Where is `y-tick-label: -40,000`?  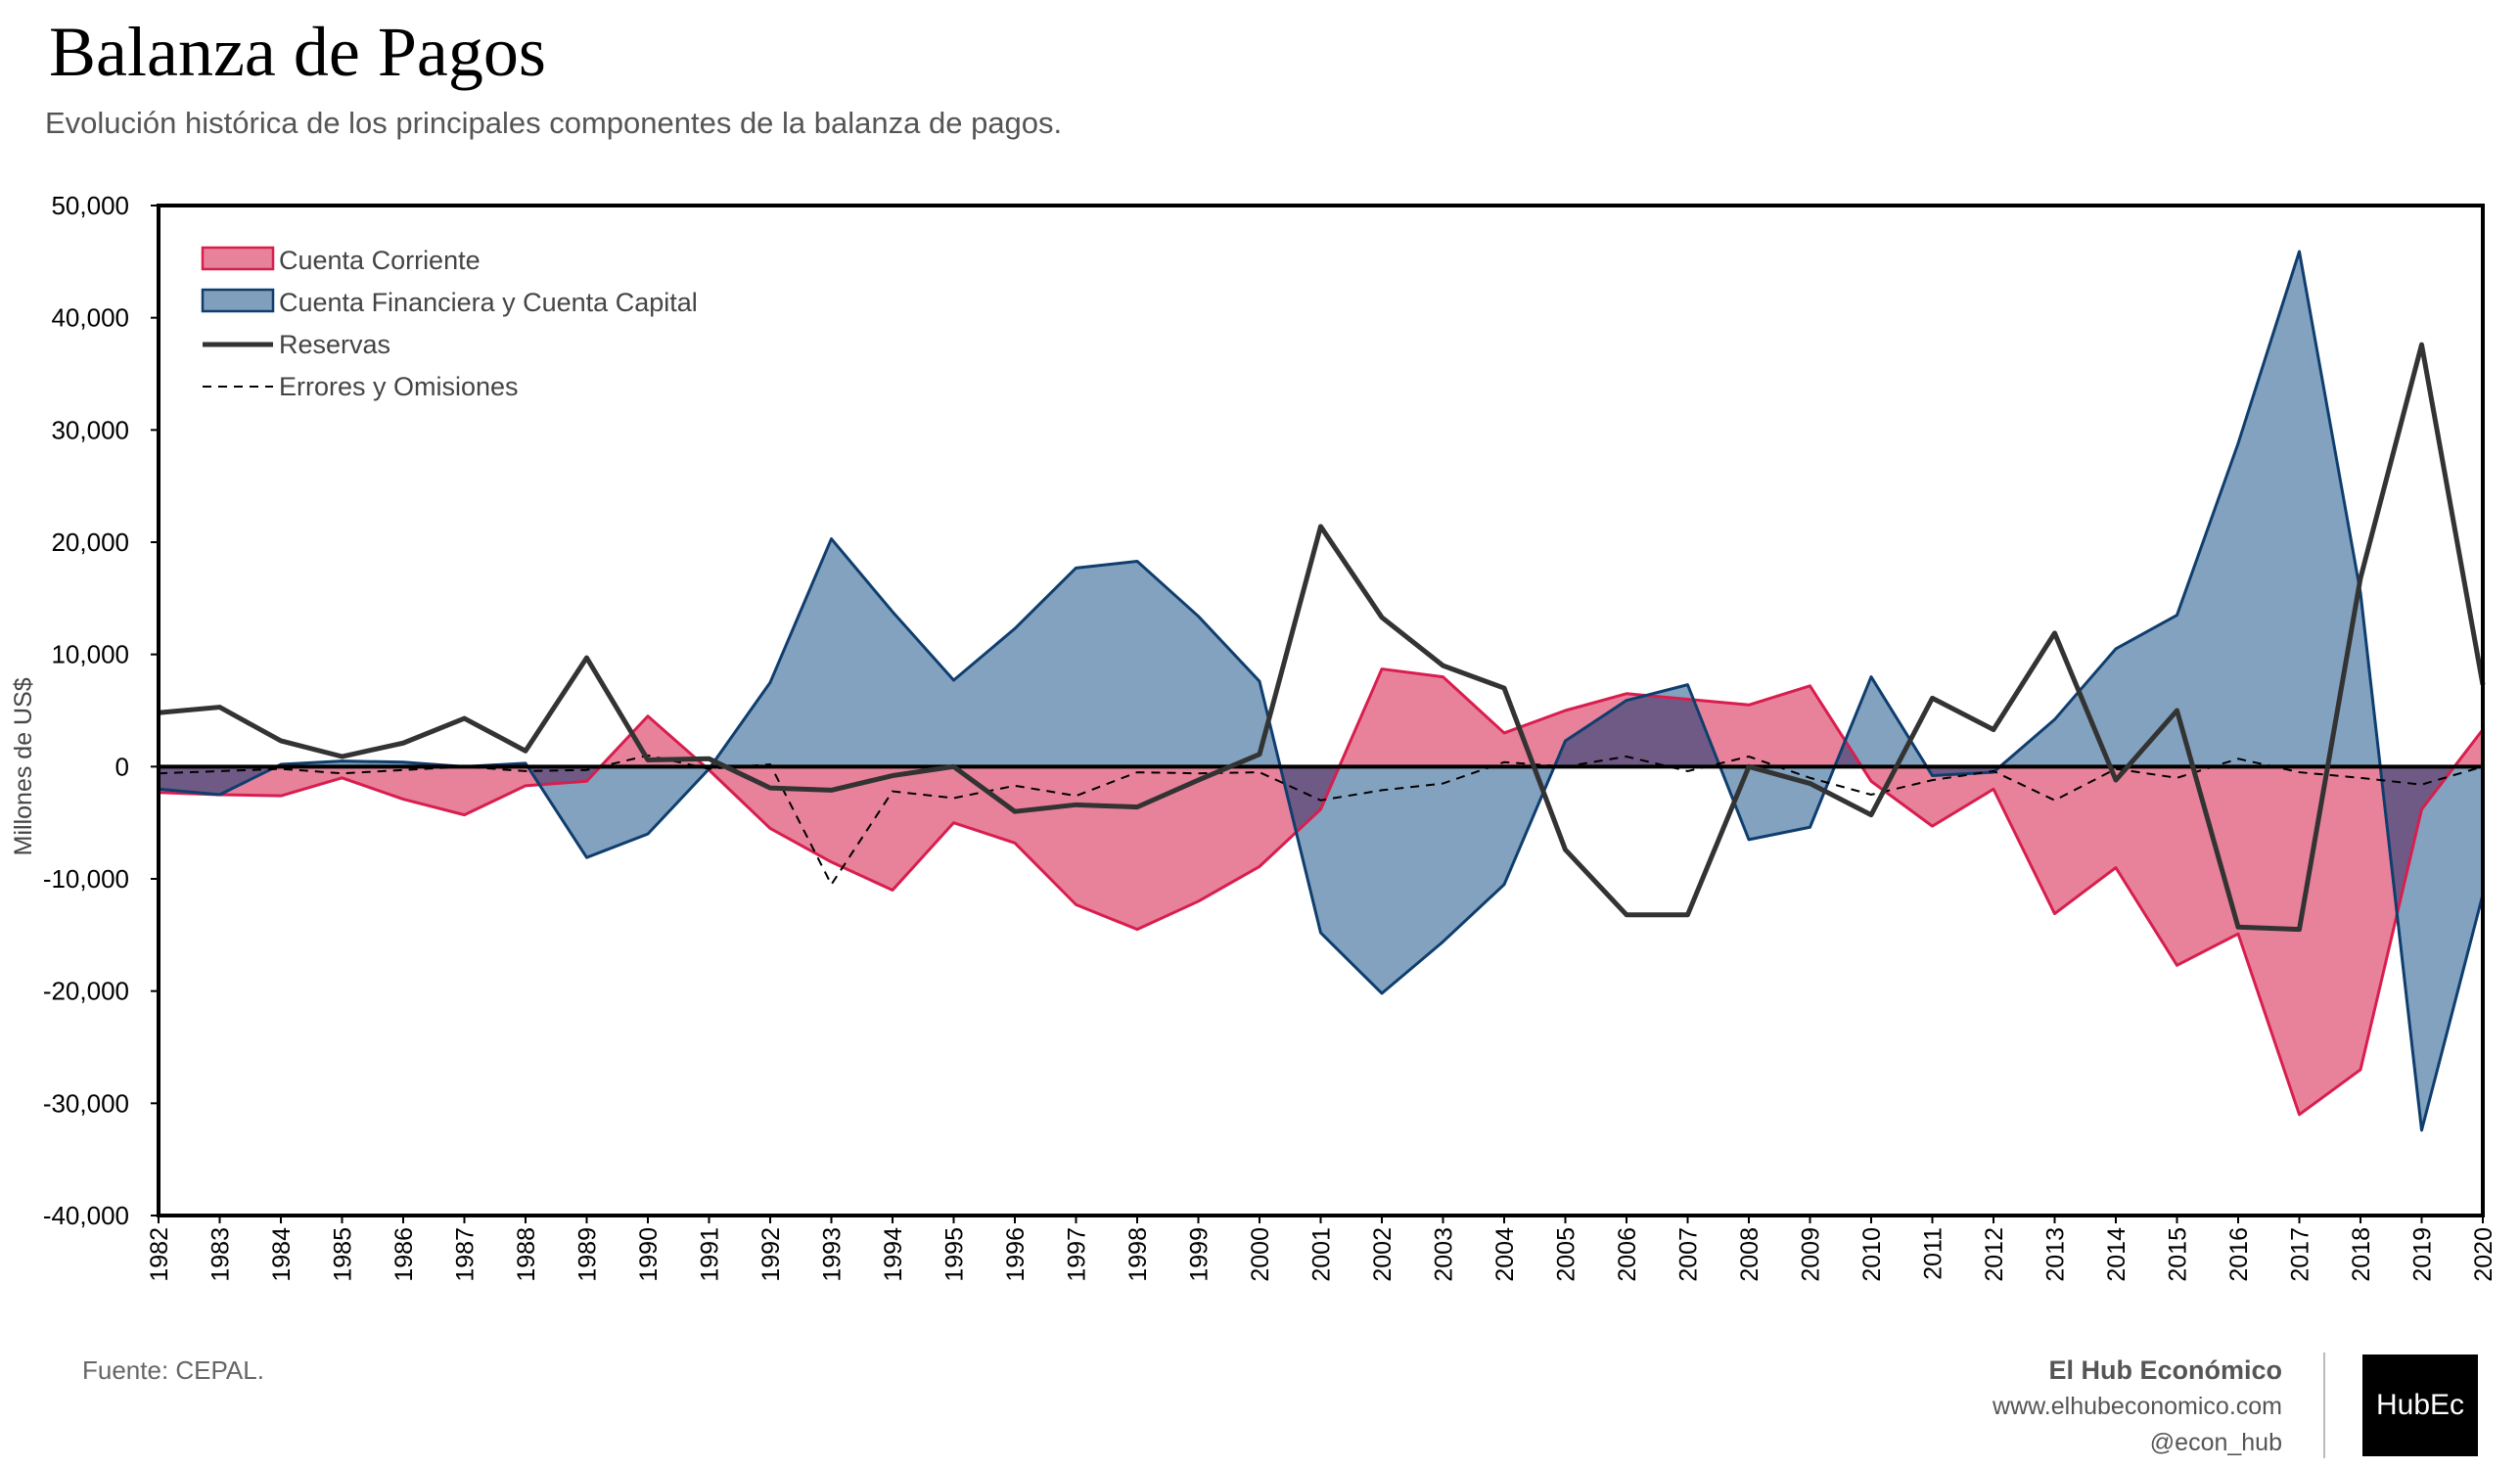 y-tick-label: -40,000 is located at coordinates (86, 1215).